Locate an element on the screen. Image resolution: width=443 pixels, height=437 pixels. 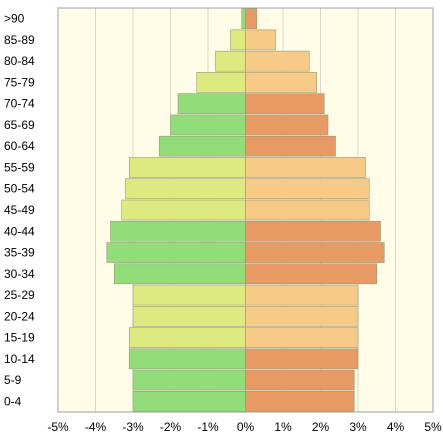
x-tick-label-10: 5% is located at coordinates (433, 427).